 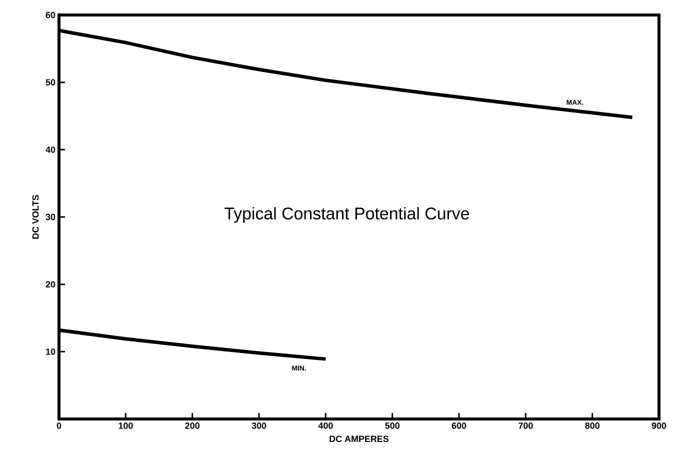 I want to click on x-tick-label: 500, so click(x=392, y=425).